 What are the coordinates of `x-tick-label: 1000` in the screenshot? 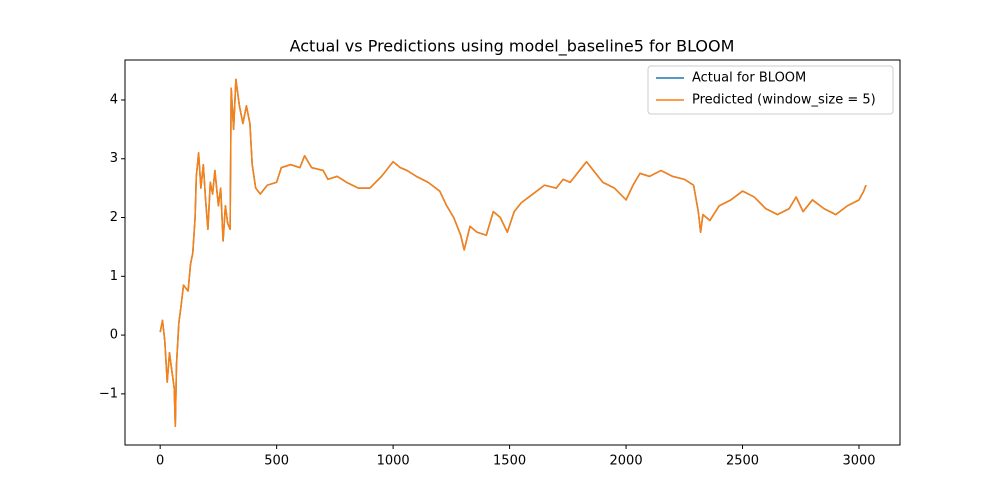 It's located at (393, 461).